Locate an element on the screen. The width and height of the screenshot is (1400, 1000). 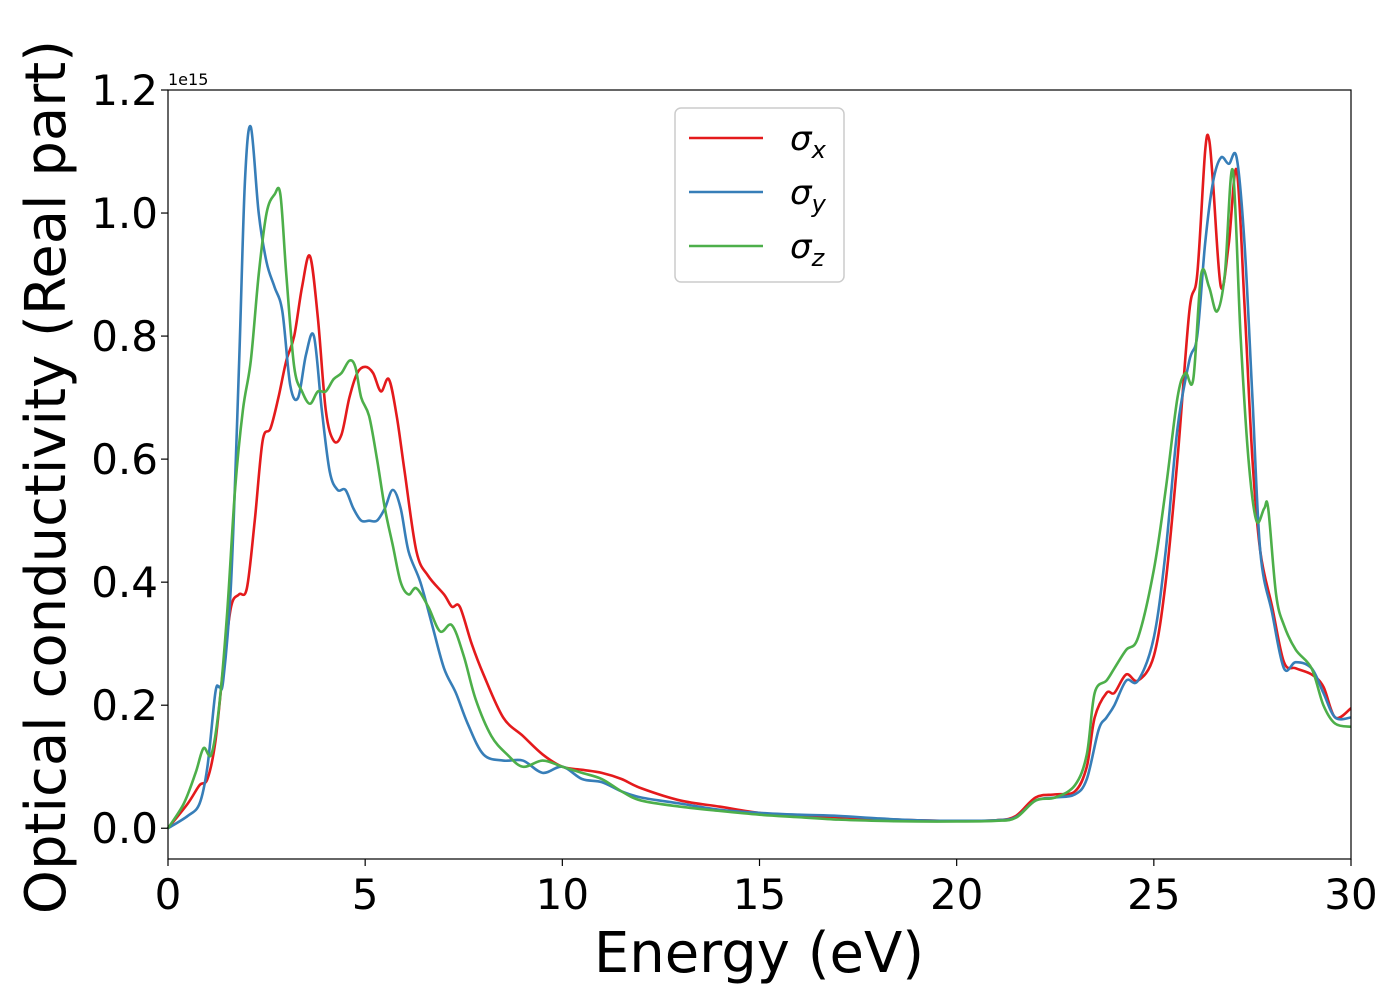
y-axis-title: Optical conductivity (Real part) is located at coordinates (46, 477).